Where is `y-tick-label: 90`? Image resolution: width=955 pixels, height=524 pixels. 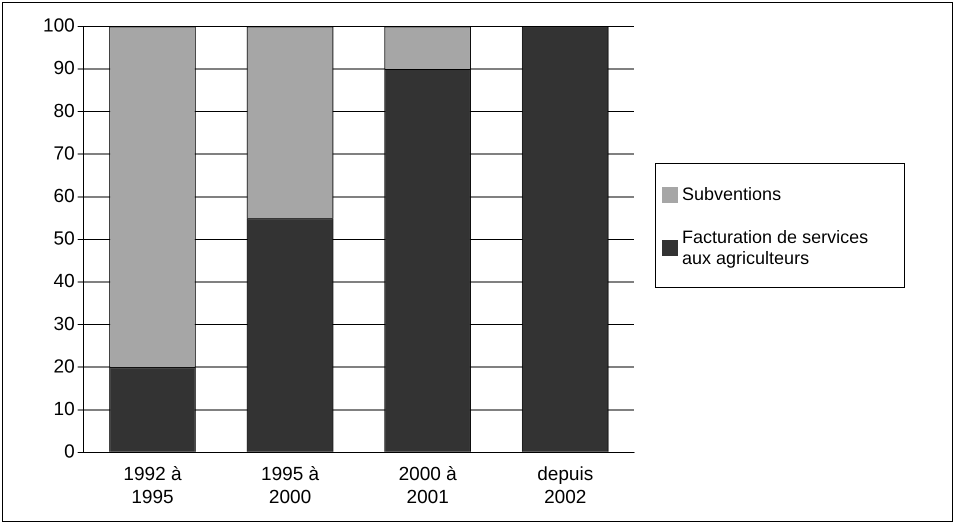
y-tick-label: 90 is located at coordinates (64, 69).